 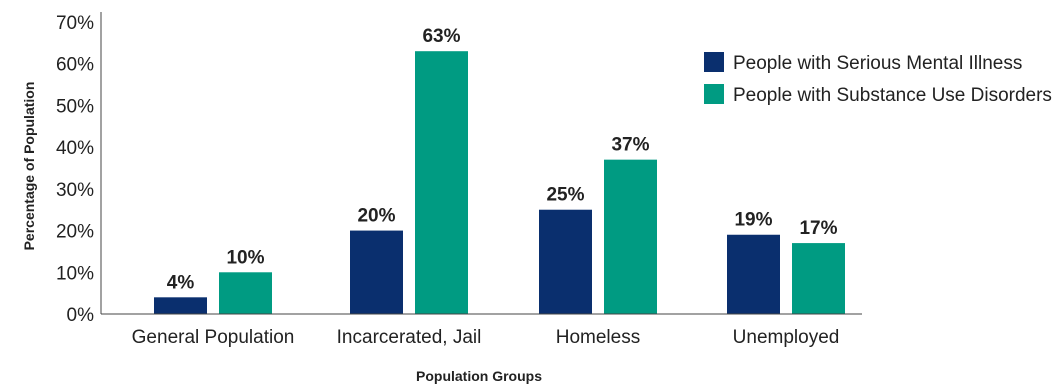 What do you see at coordinates (81, 315) in the screenshot?
I see `y-tick-label: 0%` at bounding box center [81, 315].